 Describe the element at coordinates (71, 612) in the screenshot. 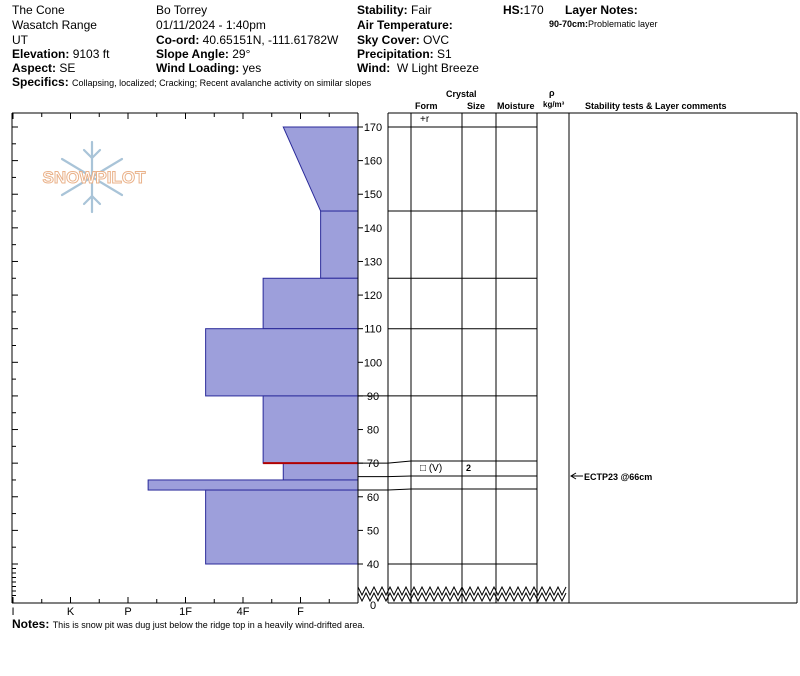

I see `hardness-label: K` at that location.